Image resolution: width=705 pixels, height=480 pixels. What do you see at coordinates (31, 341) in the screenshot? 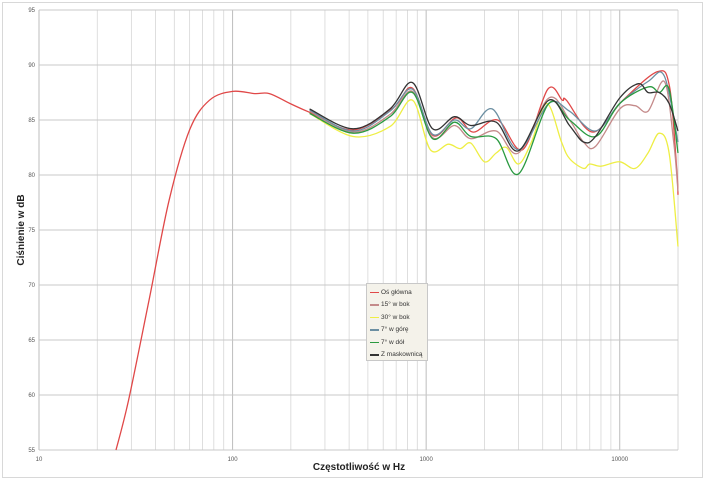
I see `y-tick-label: 65` at bounding box center [31, 341].